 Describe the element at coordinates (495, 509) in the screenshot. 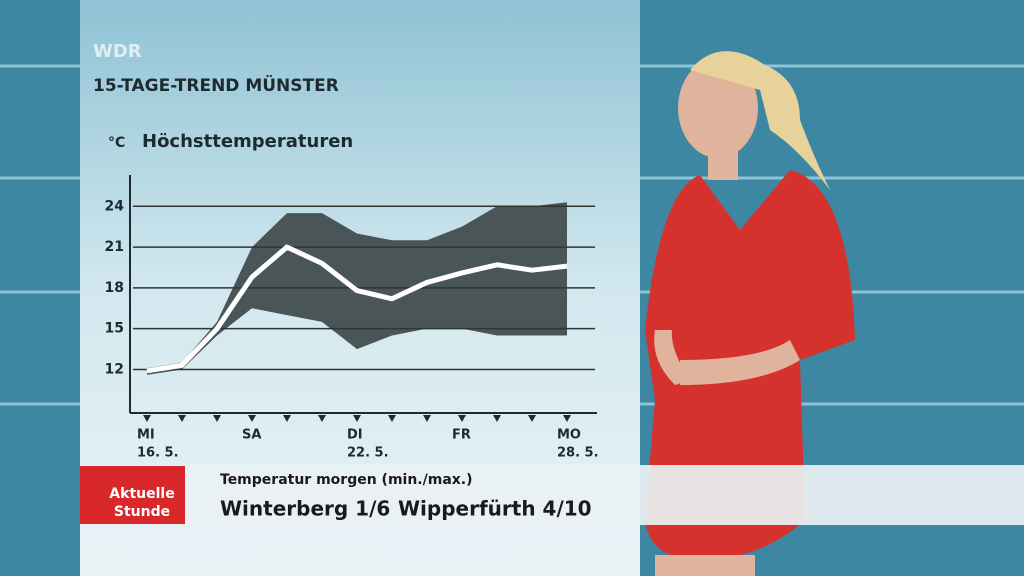

I see `ticker-item: Wipperfürth 4/10` at that location.